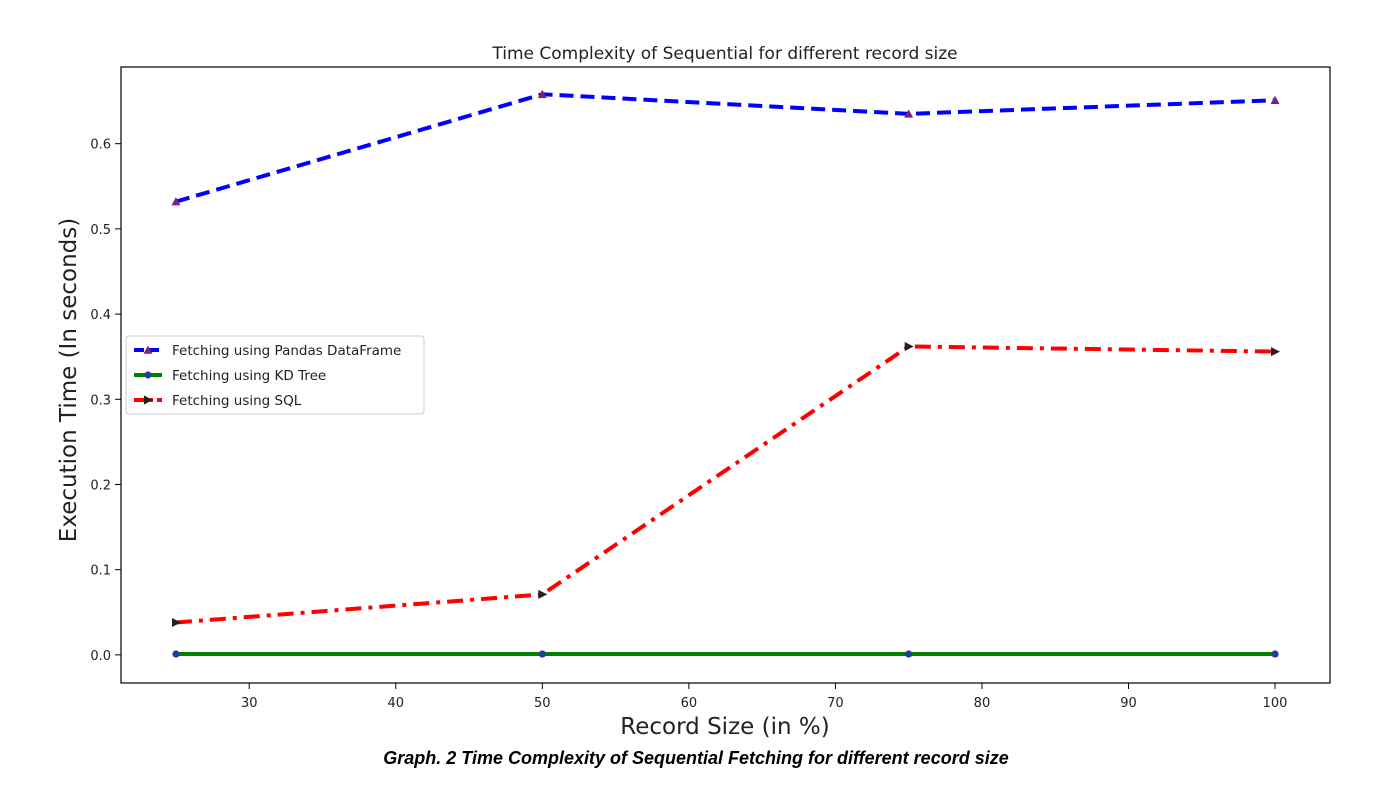 The width and height of the screenshot is (1392, 811). What do you see at coordinates (395, 703) in the screenshot?
I see `x-tick-label: 40` at bounding box center [395, 703].